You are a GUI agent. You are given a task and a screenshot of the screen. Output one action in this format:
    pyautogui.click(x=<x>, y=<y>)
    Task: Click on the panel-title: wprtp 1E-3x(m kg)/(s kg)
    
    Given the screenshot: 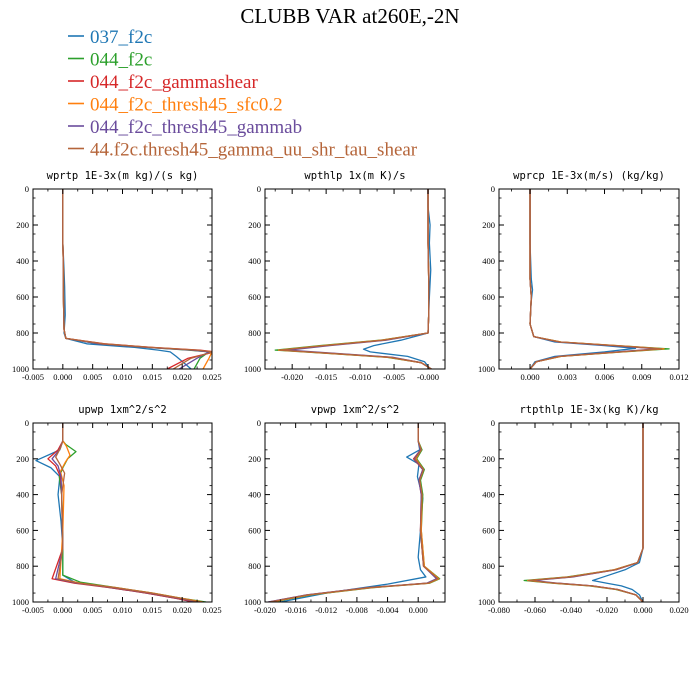 What is the action you would take?
    pyautogui.click(x=123, y=176)
    